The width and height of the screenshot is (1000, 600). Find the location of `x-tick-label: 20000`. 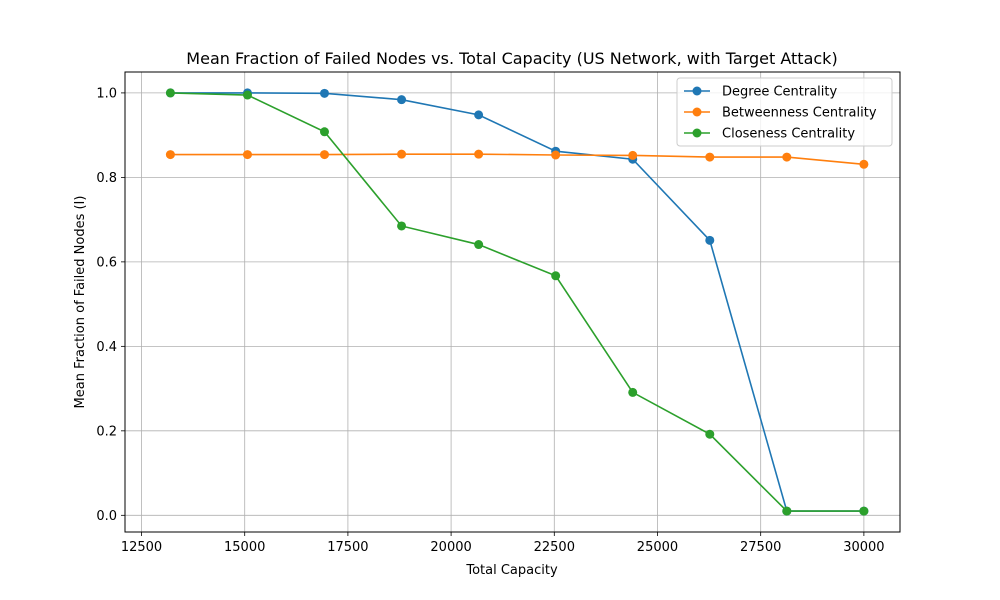

x-tick-label: 20000 is located at coordinates (450, 547).